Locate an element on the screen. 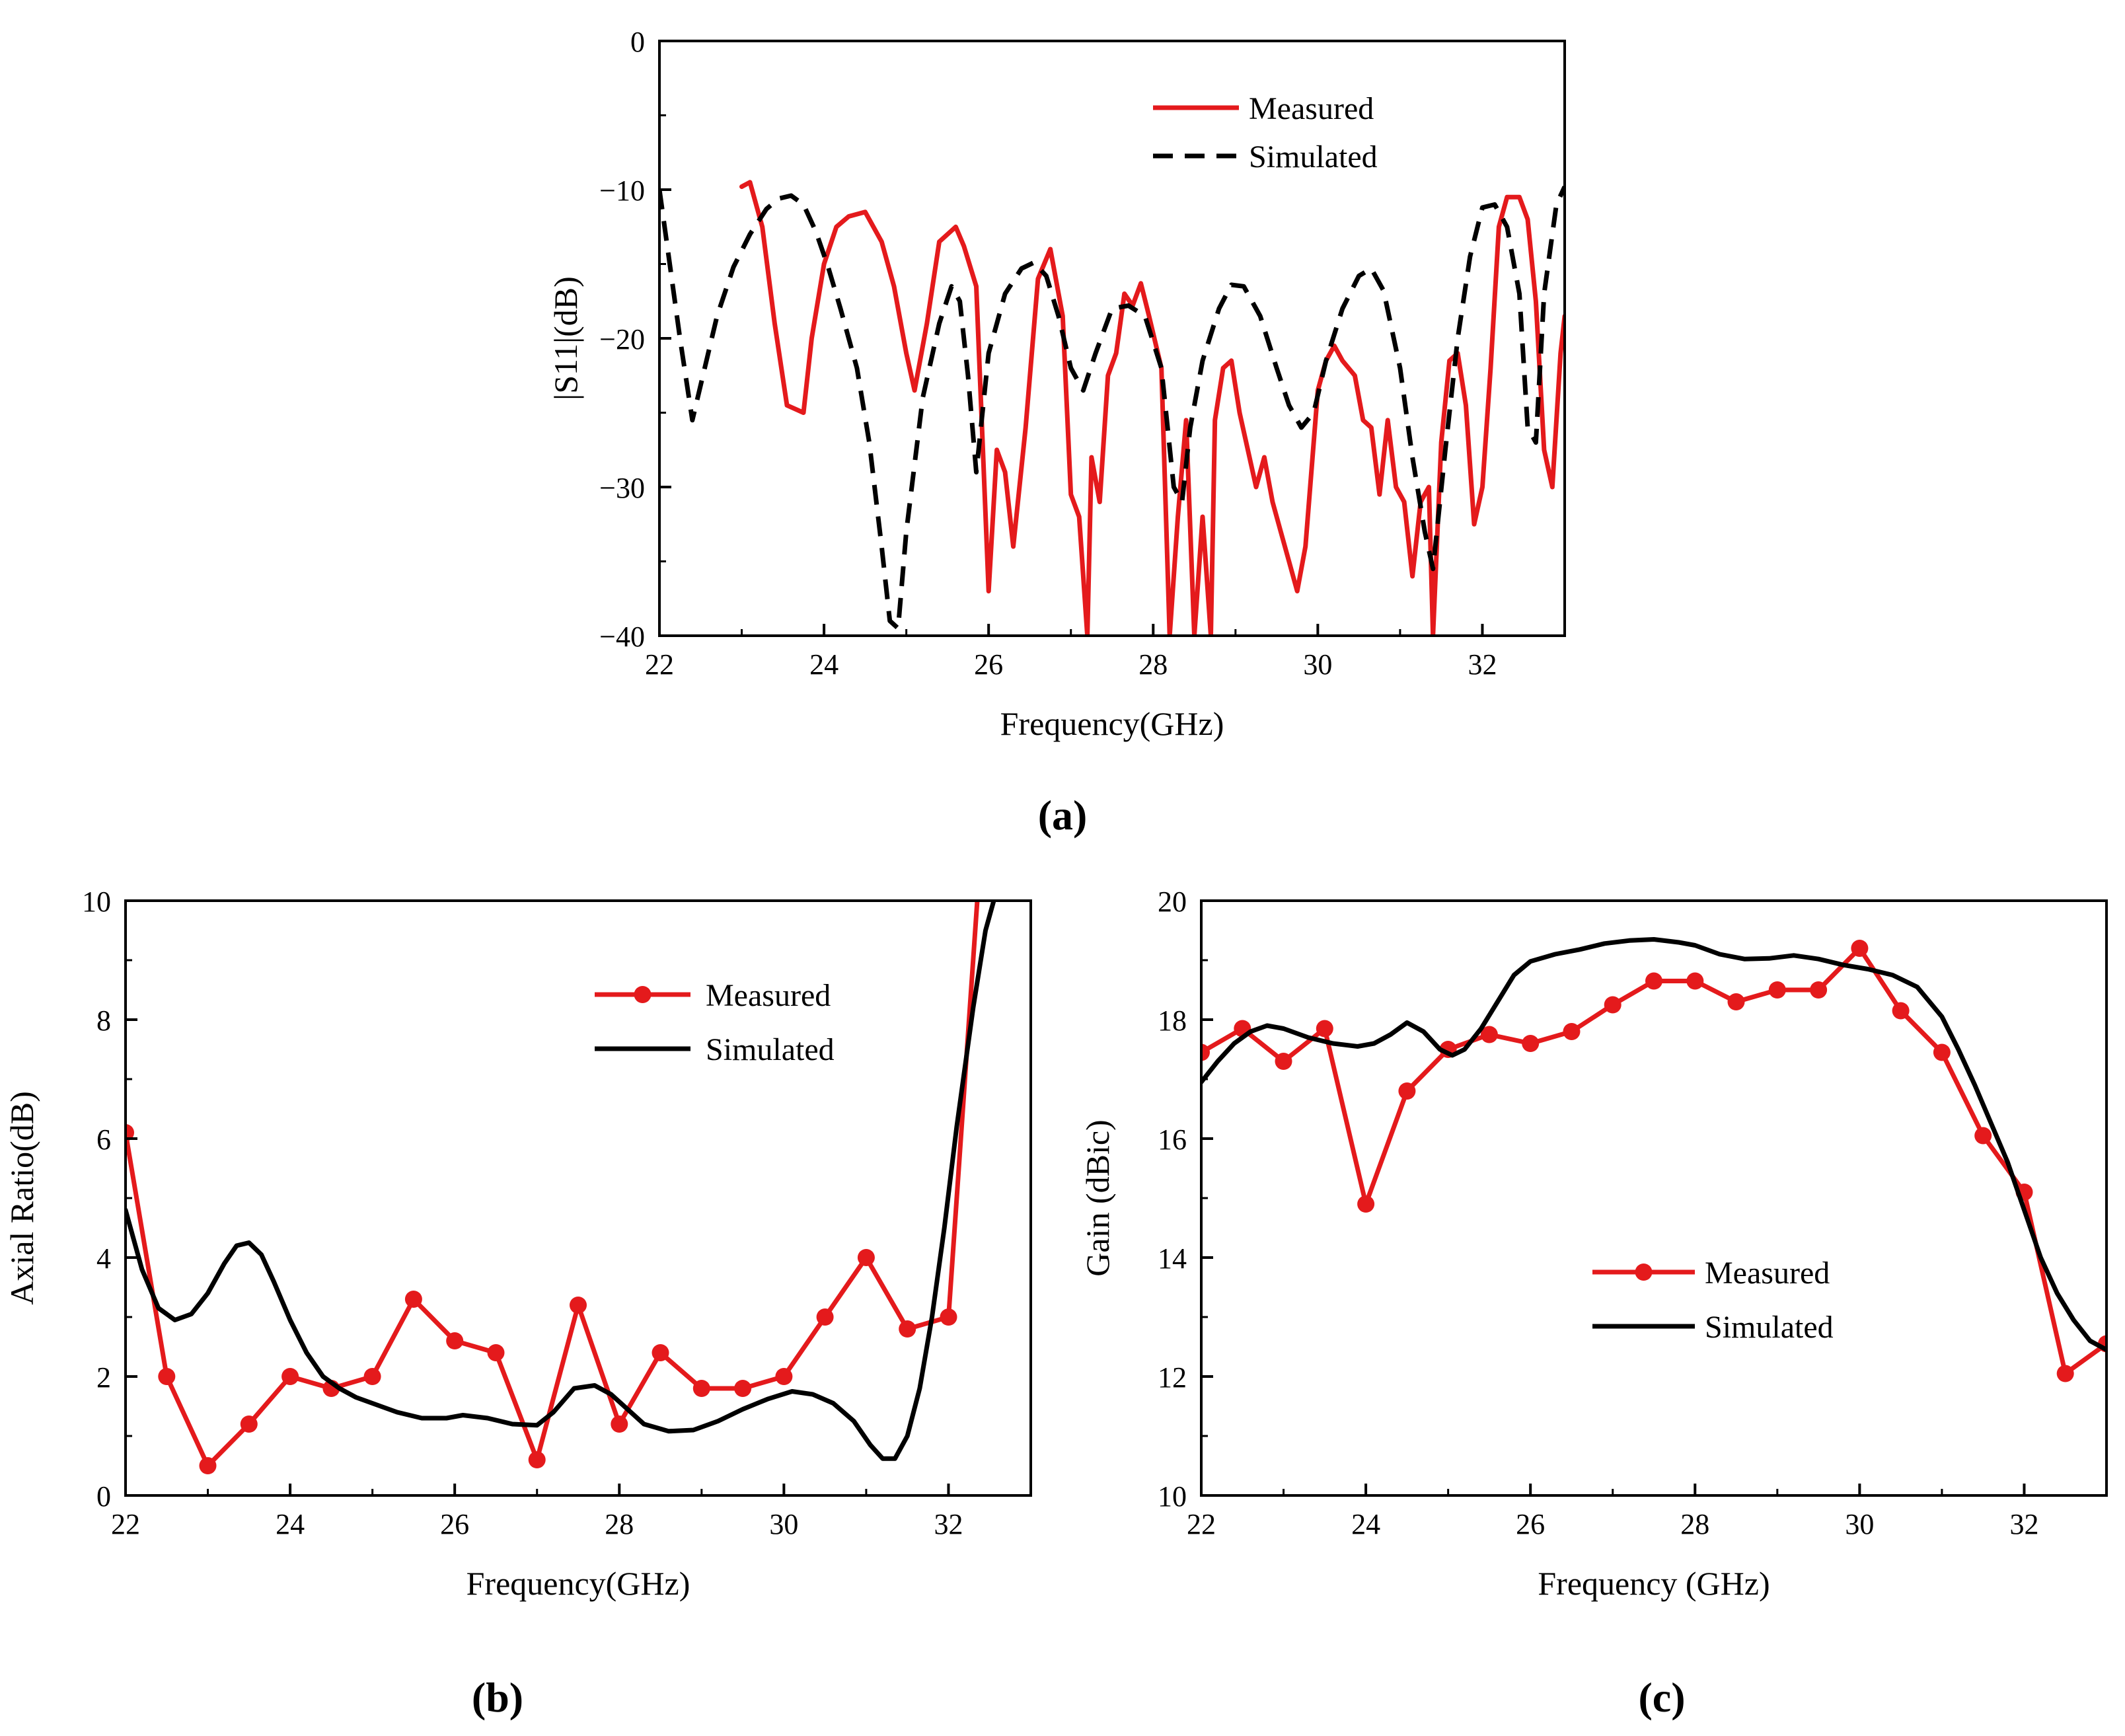 The height and width of the screenshot is (1736, 2125). panel-b-x-axis-title: Frequency(GHz) is located at coordinates (578, 1583).